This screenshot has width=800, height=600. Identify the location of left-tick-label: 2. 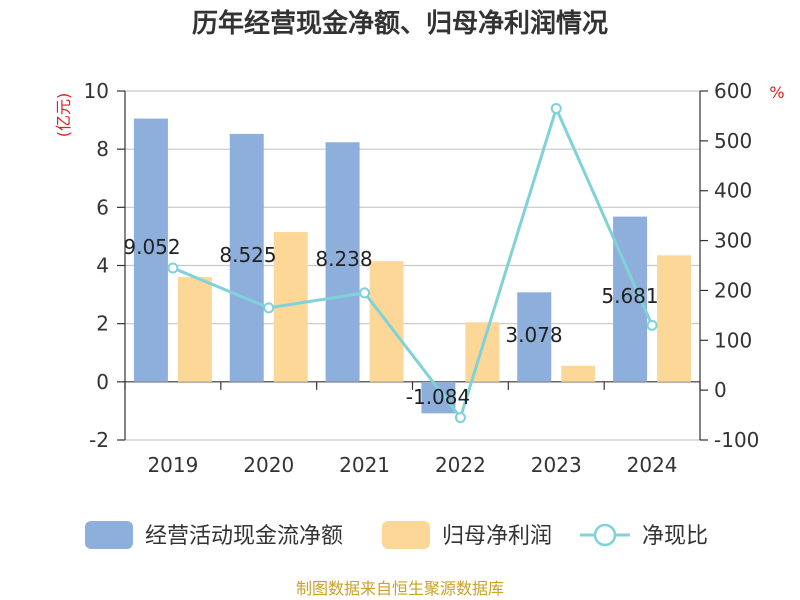
(102, 324).